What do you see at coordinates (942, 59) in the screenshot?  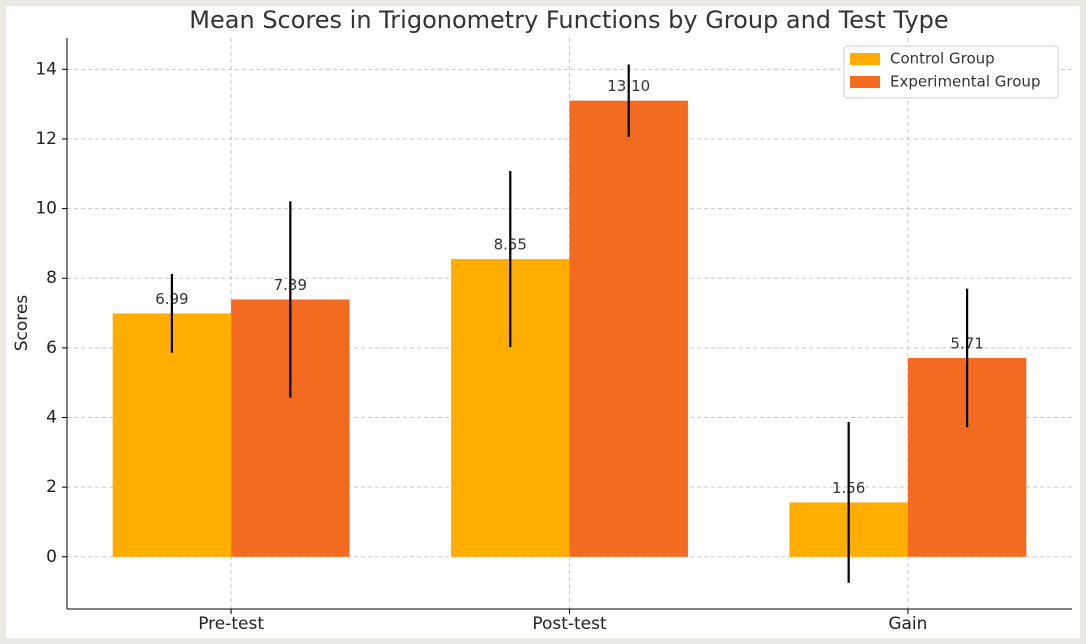 I see `legend-label: Control Group` at bounding box center [942, 59].